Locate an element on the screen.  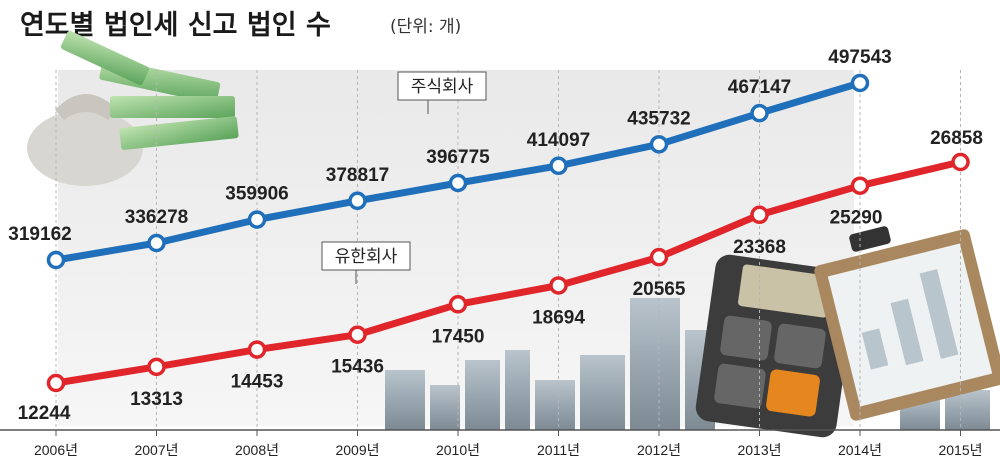
x-tick-label: 2007년 is located at coordinates (156, 450).